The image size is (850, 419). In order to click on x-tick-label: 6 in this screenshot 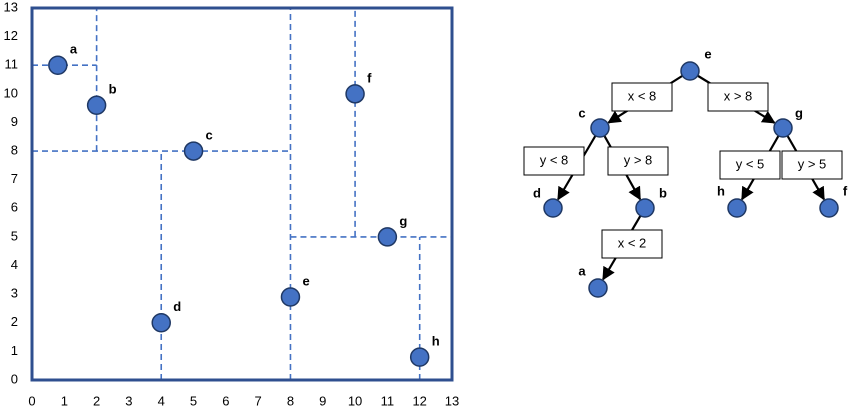, I will do `click(225, 400)`.